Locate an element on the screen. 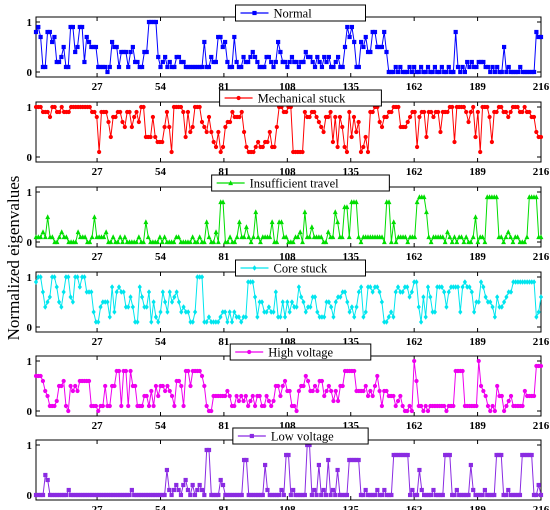 This screenshot has width=550, height=510. x-tick-label: 189 is located at coordinates (477, 87).